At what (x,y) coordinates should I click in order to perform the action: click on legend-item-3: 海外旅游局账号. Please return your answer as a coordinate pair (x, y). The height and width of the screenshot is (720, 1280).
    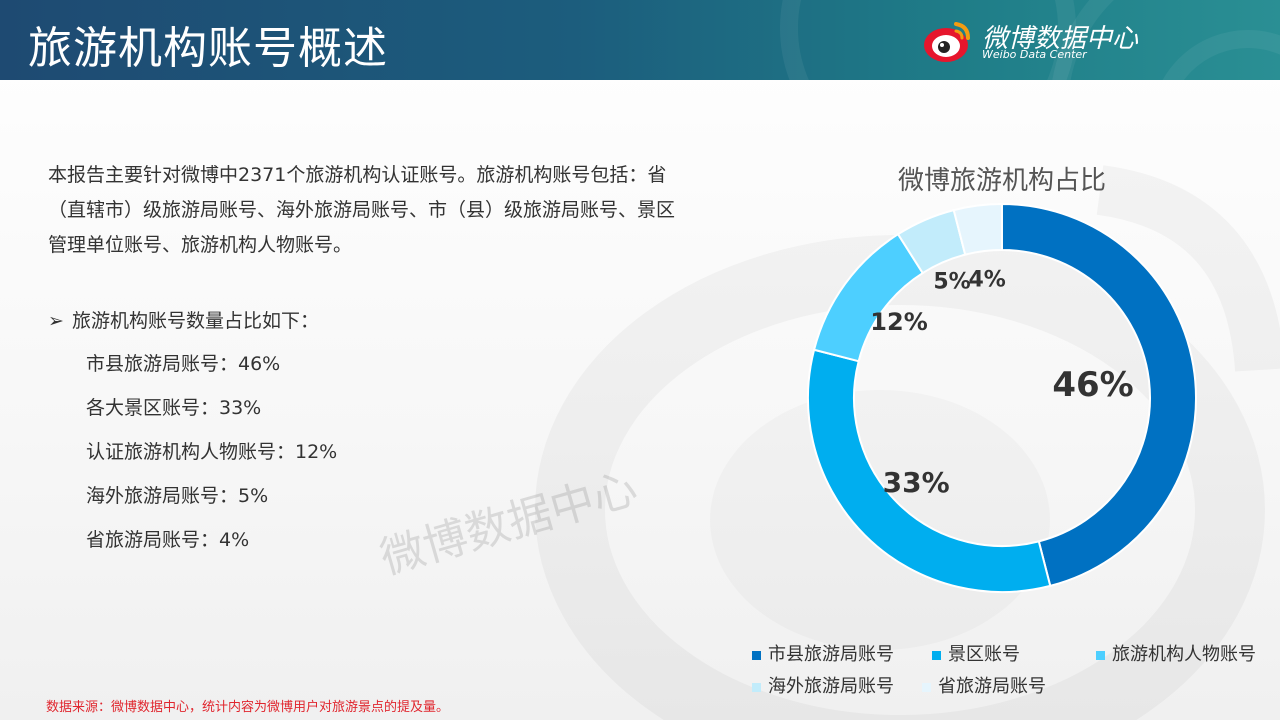
    Looking at the image, I should click on (823, 685).